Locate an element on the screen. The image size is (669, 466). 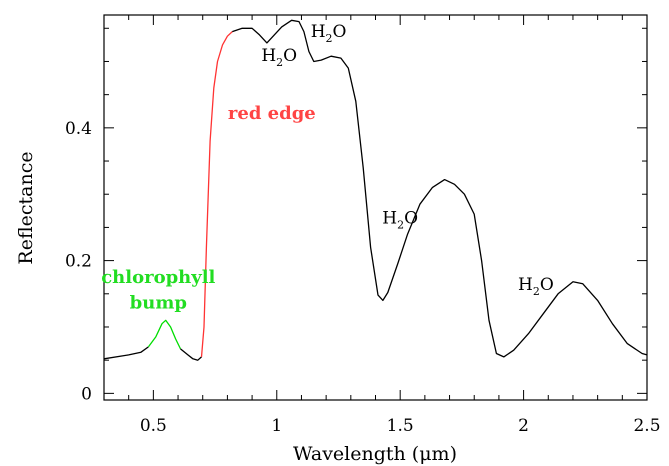
x-tick-label: 2 is located at coordinates (523, 426).